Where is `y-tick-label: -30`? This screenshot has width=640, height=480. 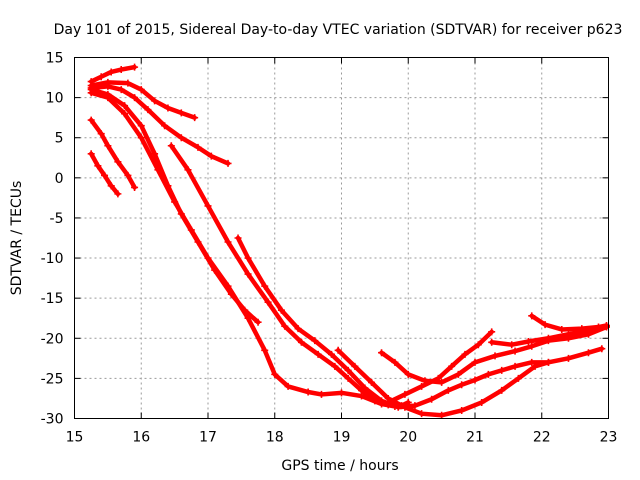 y-tick-label: -30 is located at coordinates (52, 420).